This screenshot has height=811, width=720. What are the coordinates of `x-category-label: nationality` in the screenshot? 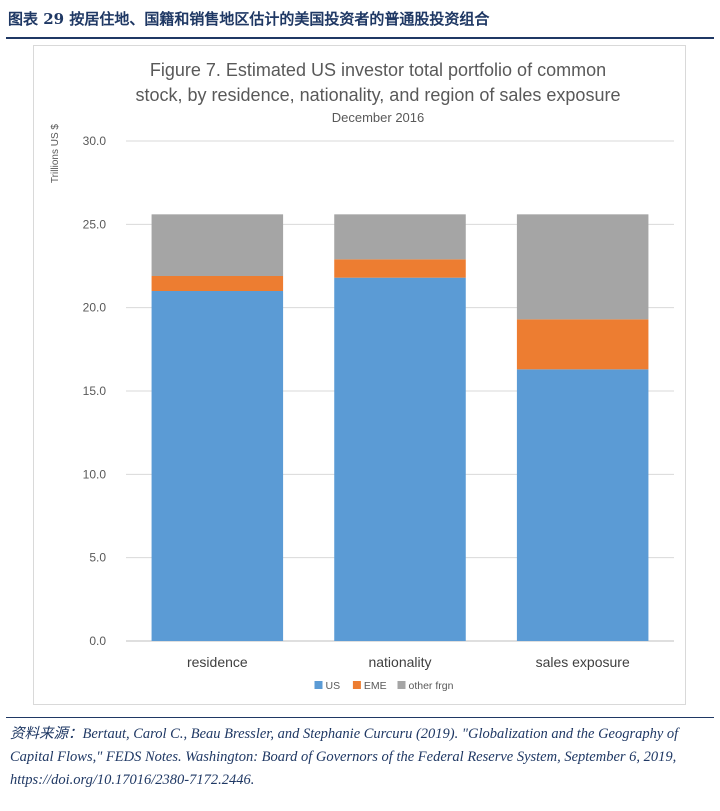 It's located at (399, 662).